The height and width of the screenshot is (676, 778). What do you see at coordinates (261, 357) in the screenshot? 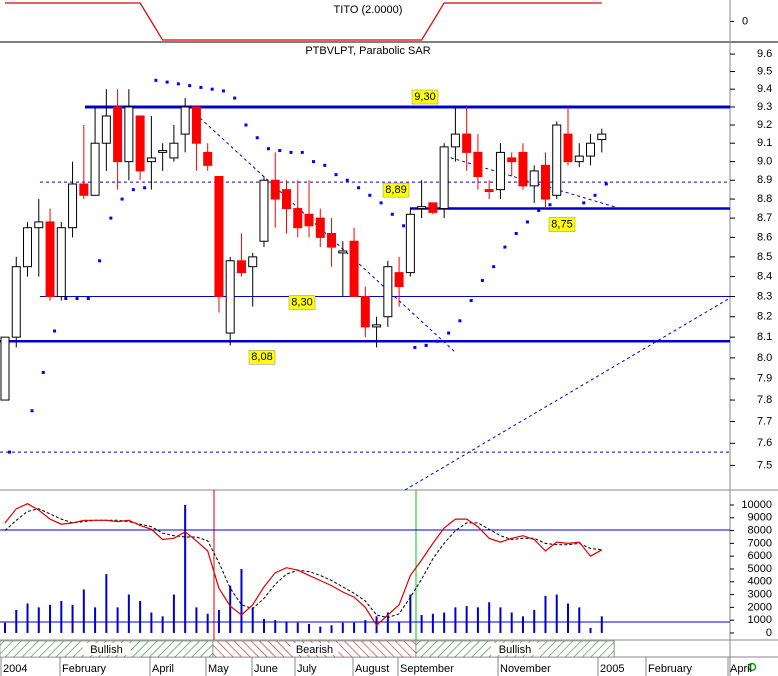
I see `level-label: 8,08` at bounding box center [261, 357].